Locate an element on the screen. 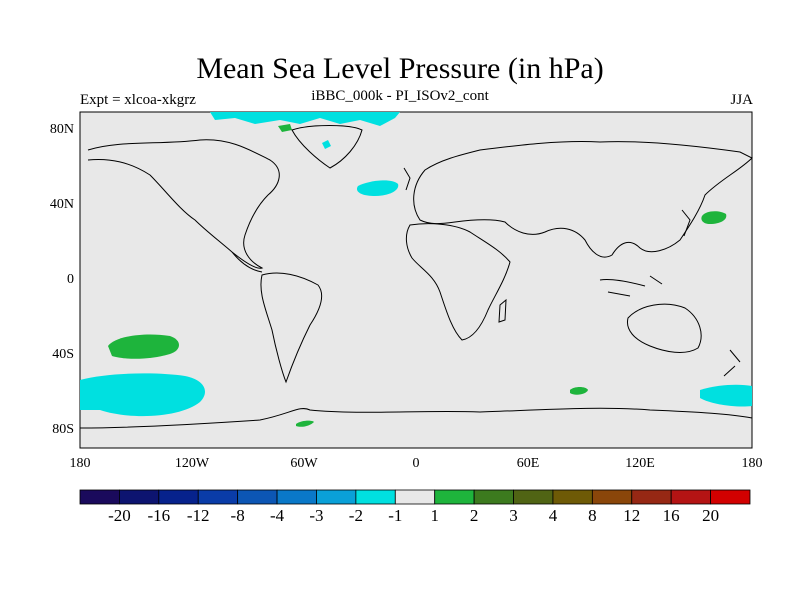 Image resolution: width=800 pixels, height=600 pixels. colorbar-label-14: 16 is located at coordinates (671, 515).